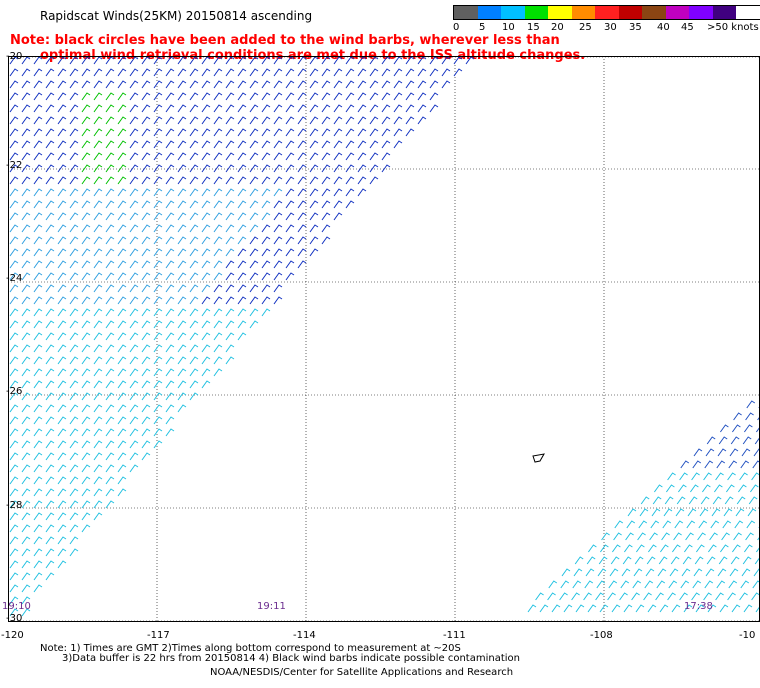  Describe the element at coordinates (14, 391) in the screenshot. I see `lat-label: -26` at that location.